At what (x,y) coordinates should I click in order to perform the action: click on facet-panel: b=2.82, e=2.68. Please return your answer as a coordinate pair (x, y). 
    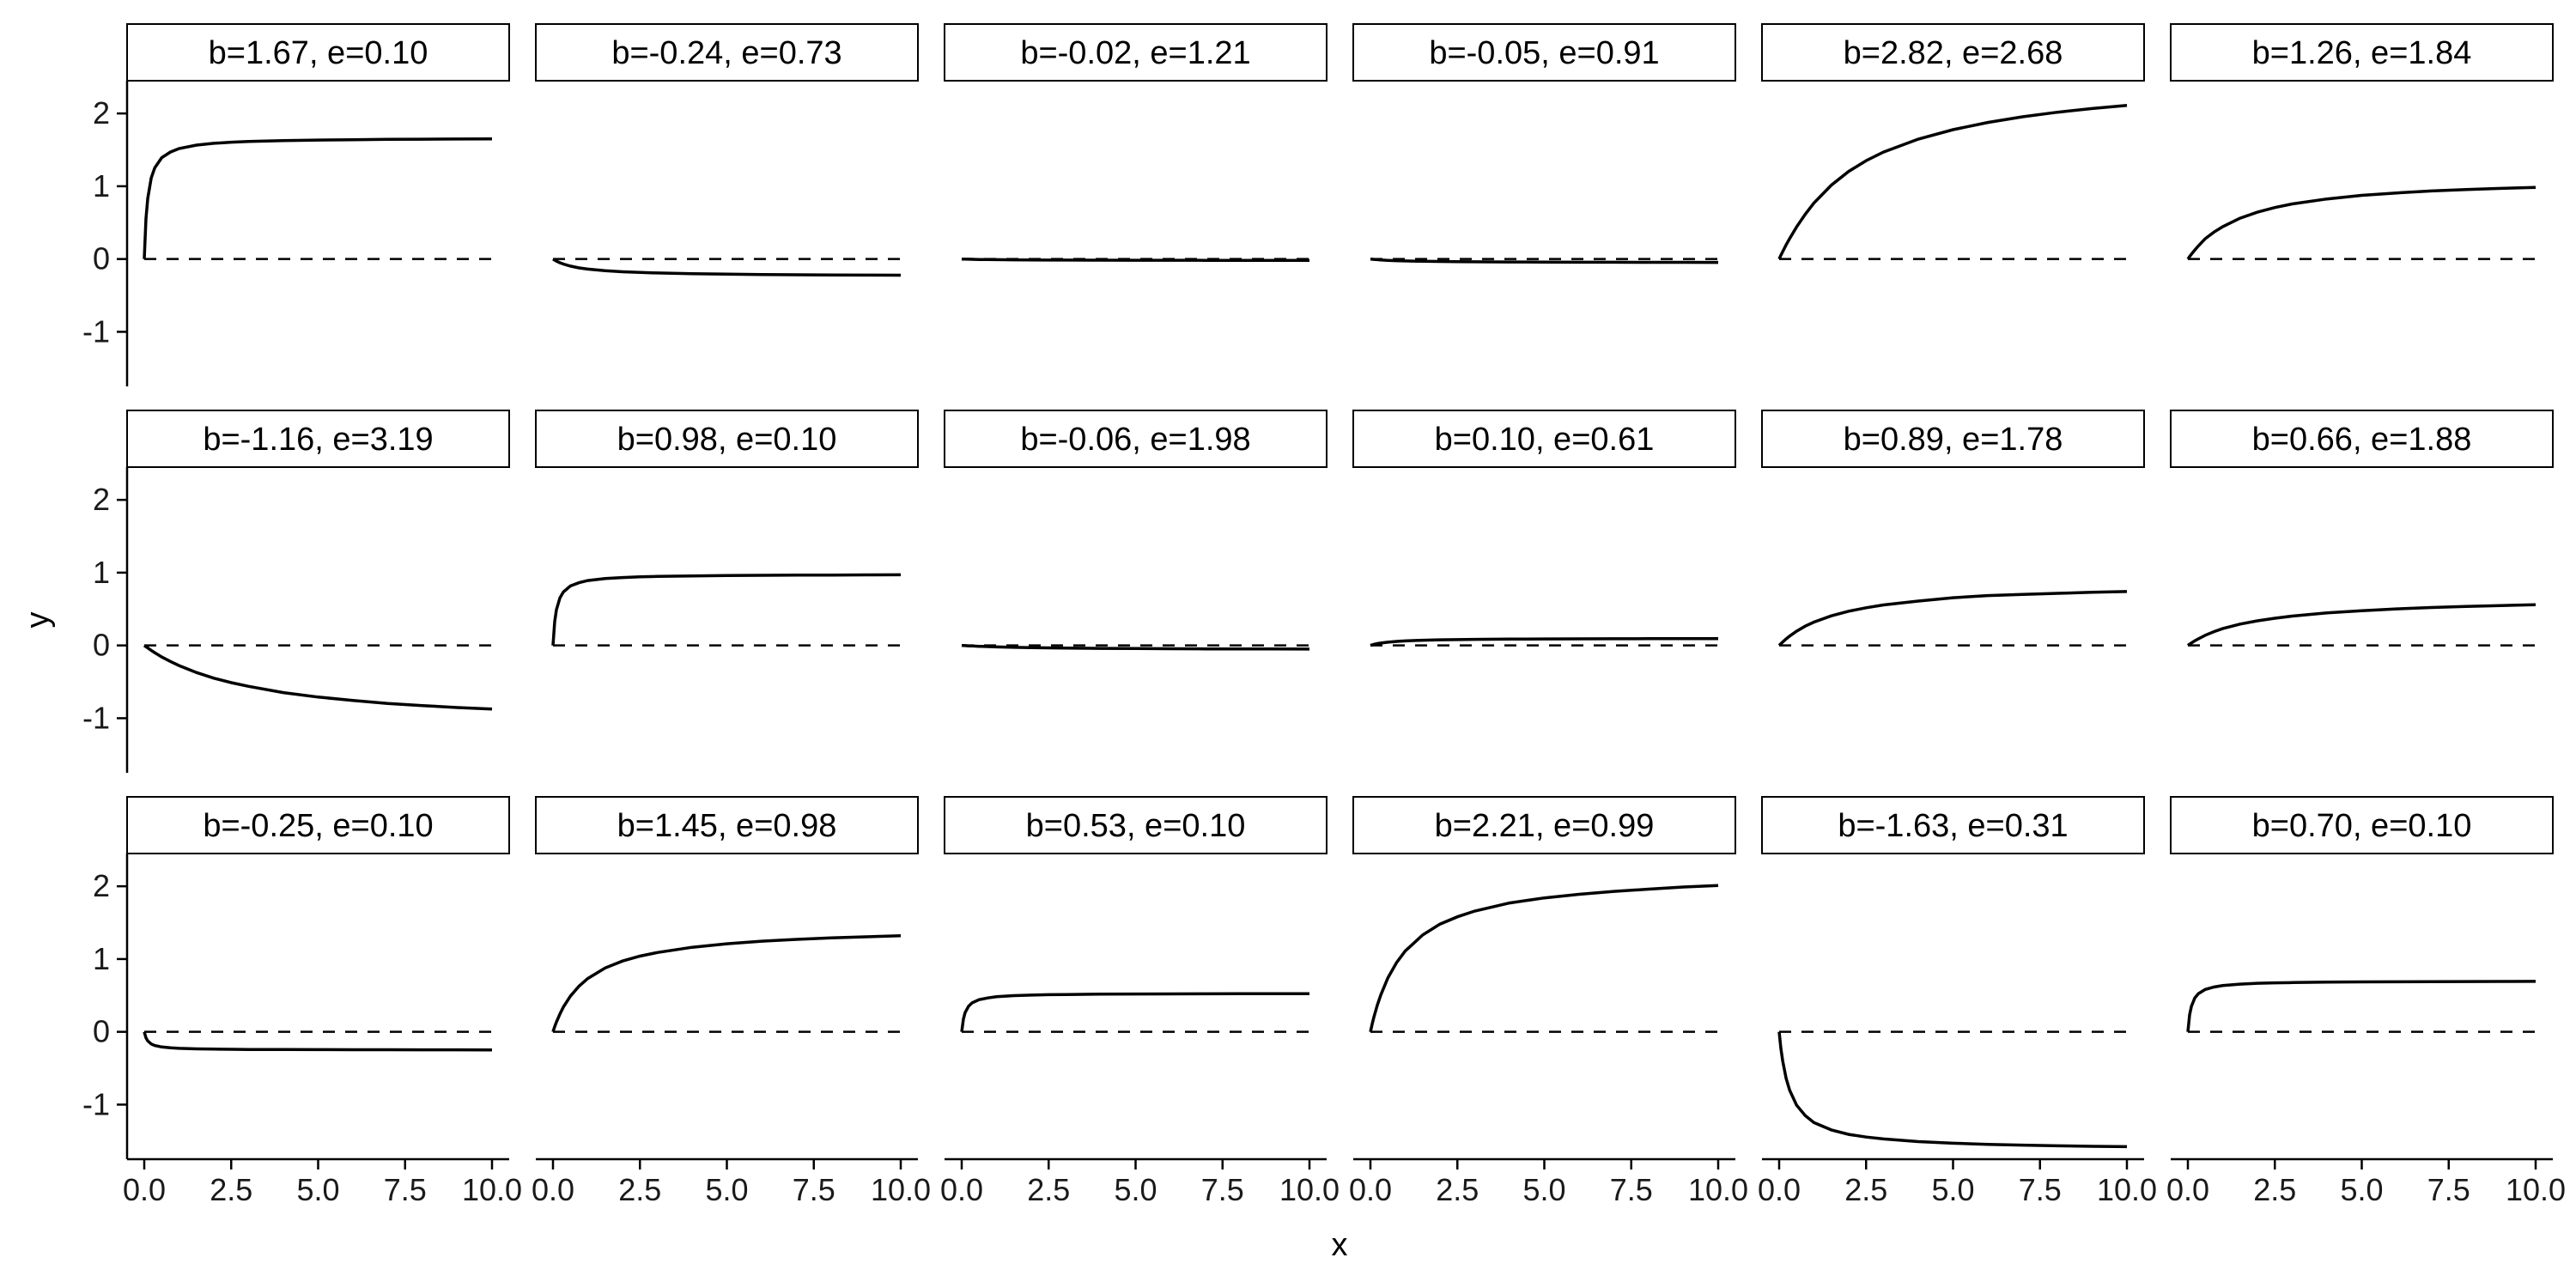
    Looking at the image, I should click on (1953, 142).